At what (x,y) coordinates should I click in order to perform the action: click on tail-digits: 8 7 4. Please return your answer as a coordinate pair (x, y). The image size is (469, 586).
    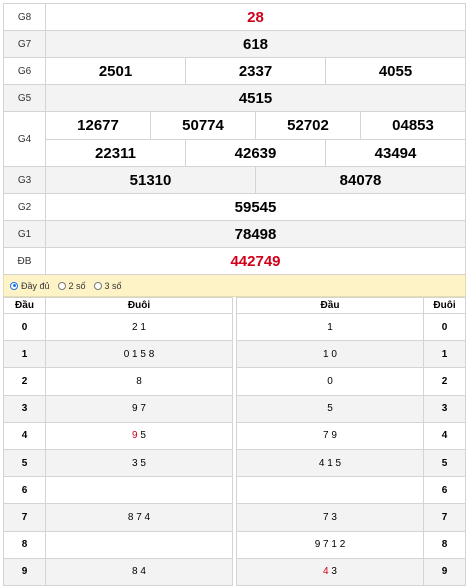
    Looking at the image, I should click on (139, 517).